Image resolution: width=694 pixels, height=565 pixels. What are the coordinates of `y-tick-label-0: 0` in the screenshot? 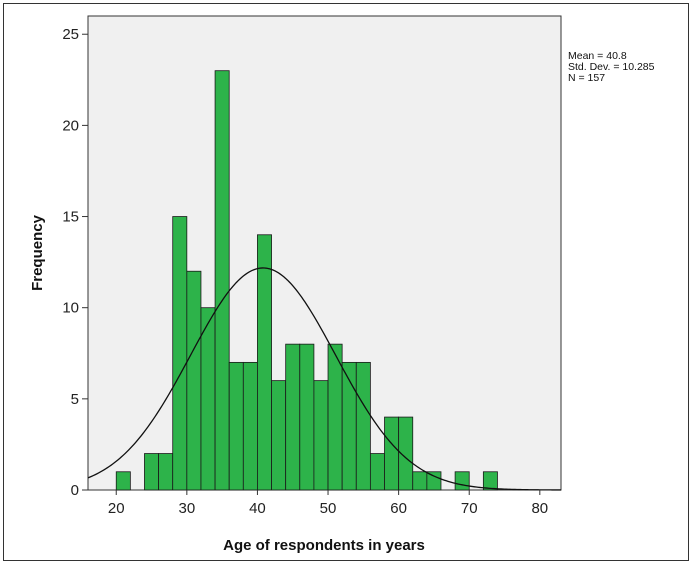 It's located at (75, 490).